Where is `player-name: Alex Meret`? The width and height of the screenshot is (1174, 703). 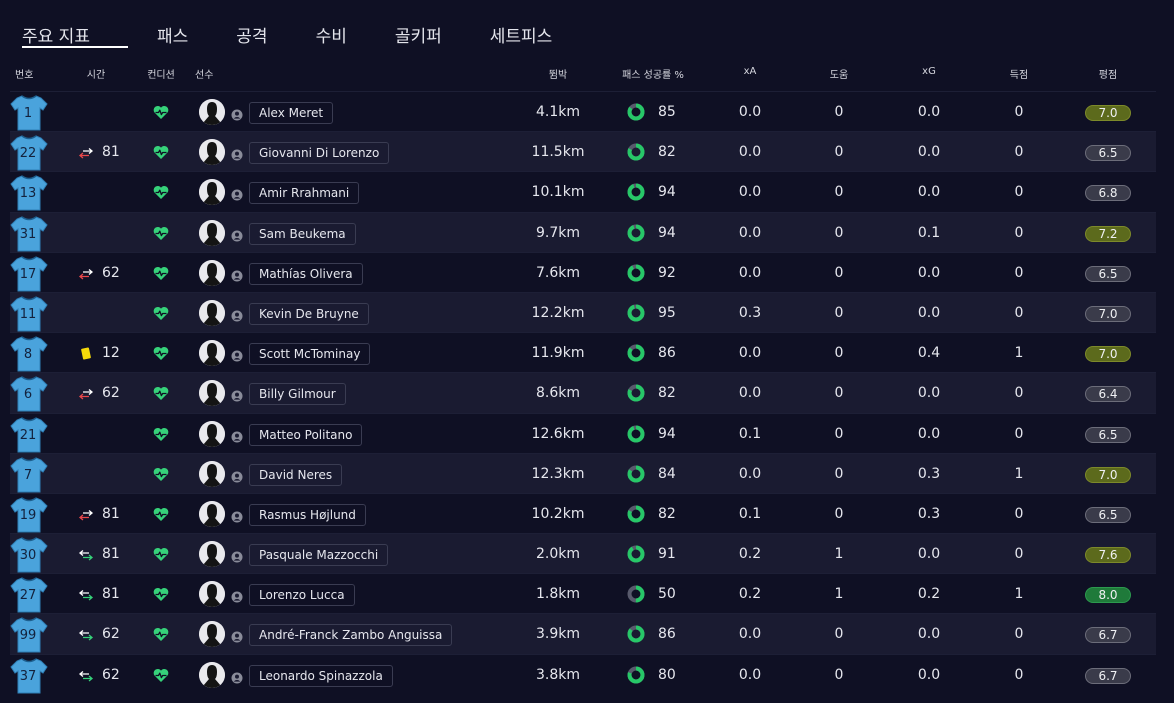 player-name: Alex Meret is located at coordinates (291, 113).